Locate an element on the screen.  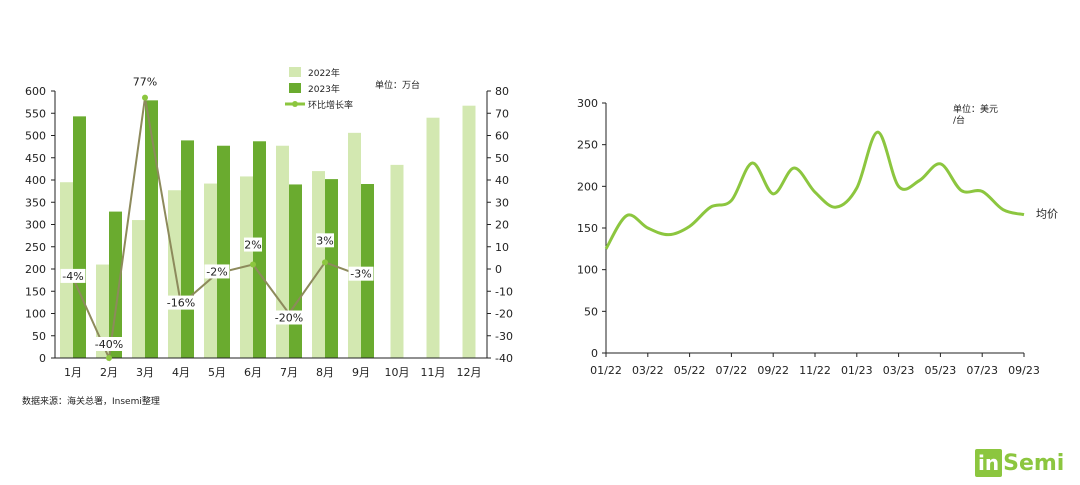
growth-rate-label: 2% is located at coordinates (252, 245).